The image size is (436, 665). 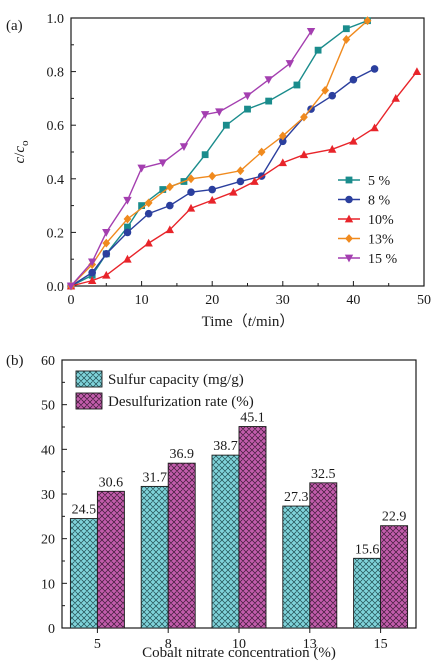 I want to click on bar-value-label: 24.5, so click(x=84, y=510).